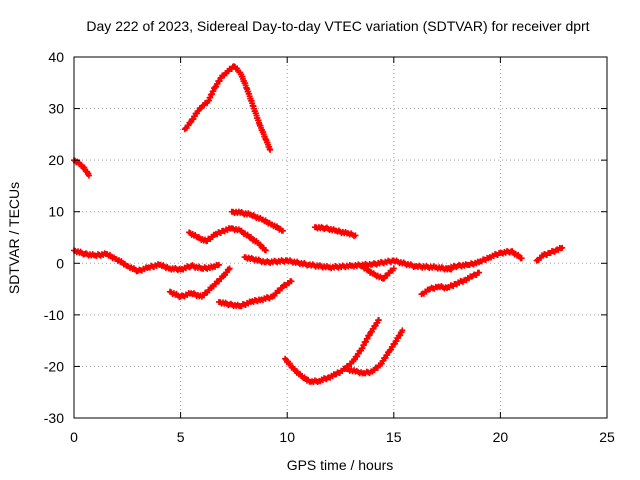 The image size is (640, 480). What do you see at coordinates (60, 263) in the screenshot?
I see `y-tick-label: 0` at bounding box center [60, 263].